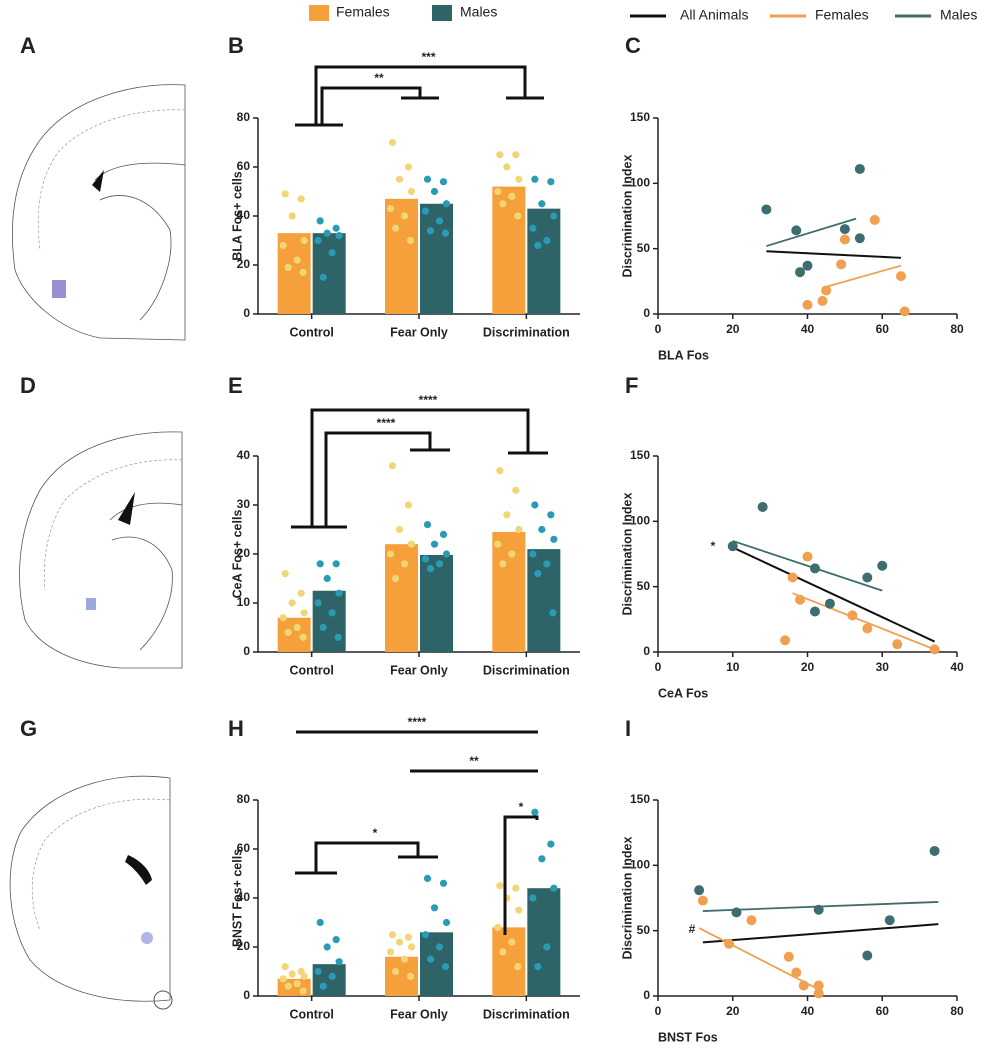 This screenshot has height=1050, width=993. What do you see at coordinates (883, 329) in the screenshot?
I see `x-tick-label: 60` at bounding box center [883, 329].